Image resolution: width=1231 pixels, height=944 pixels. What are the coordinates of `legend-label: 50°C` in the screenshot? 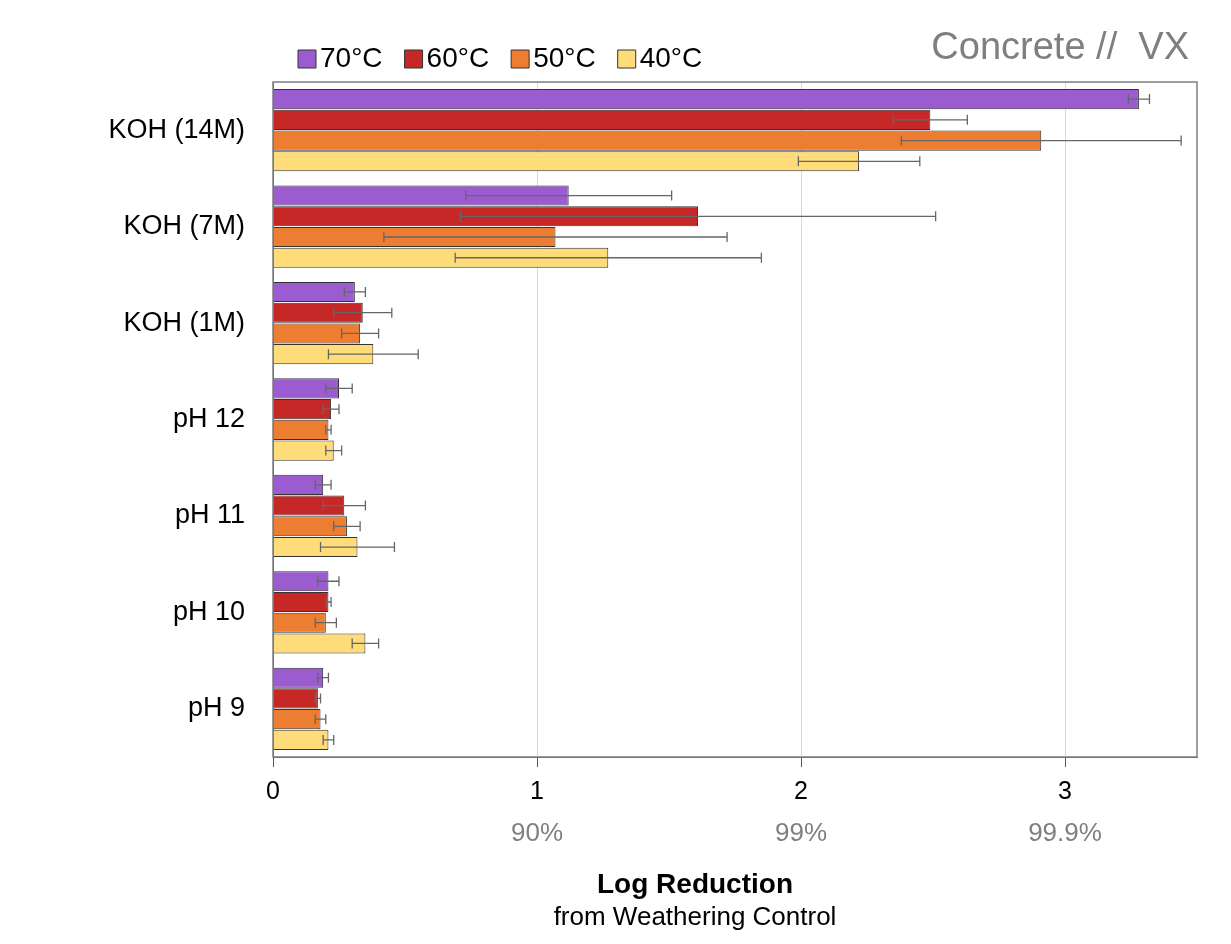 It's located at (564, 57).